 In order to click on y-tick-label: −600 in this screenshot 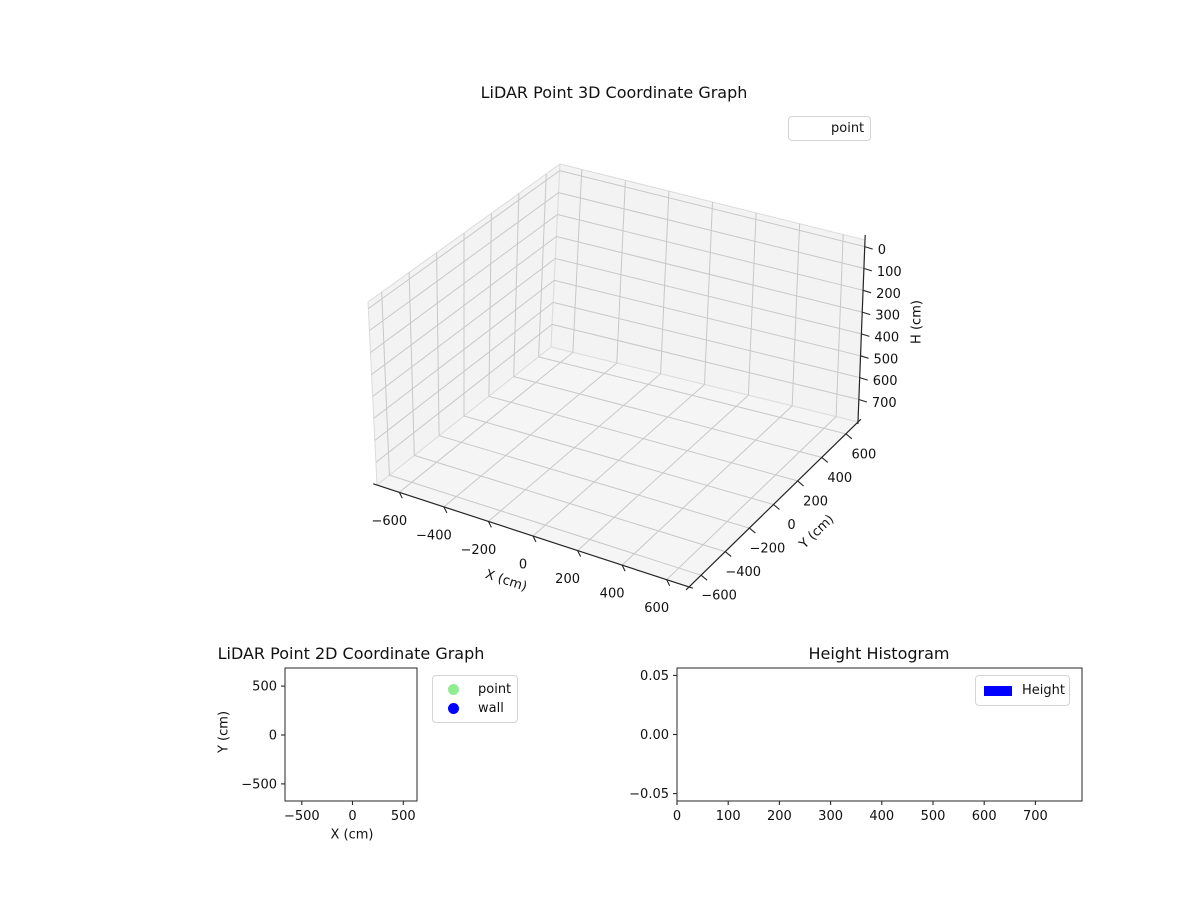, I will do `click(719, 596)`.